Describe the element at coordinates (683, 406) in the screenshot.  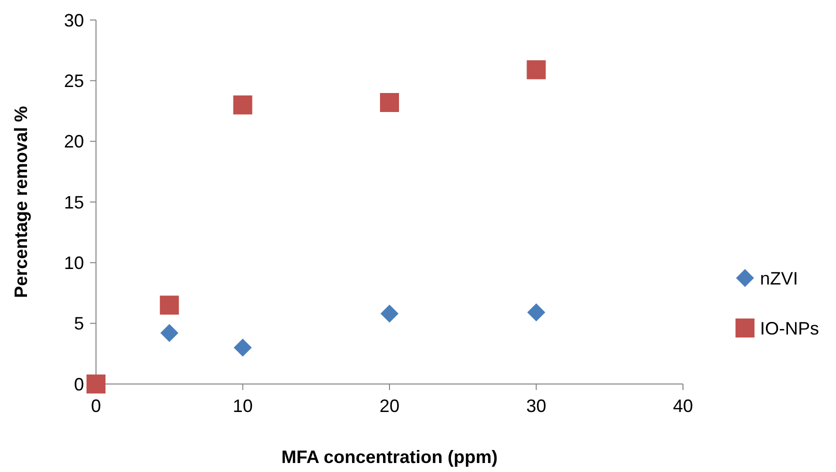
I see `x-tick-label: 40` at that location.